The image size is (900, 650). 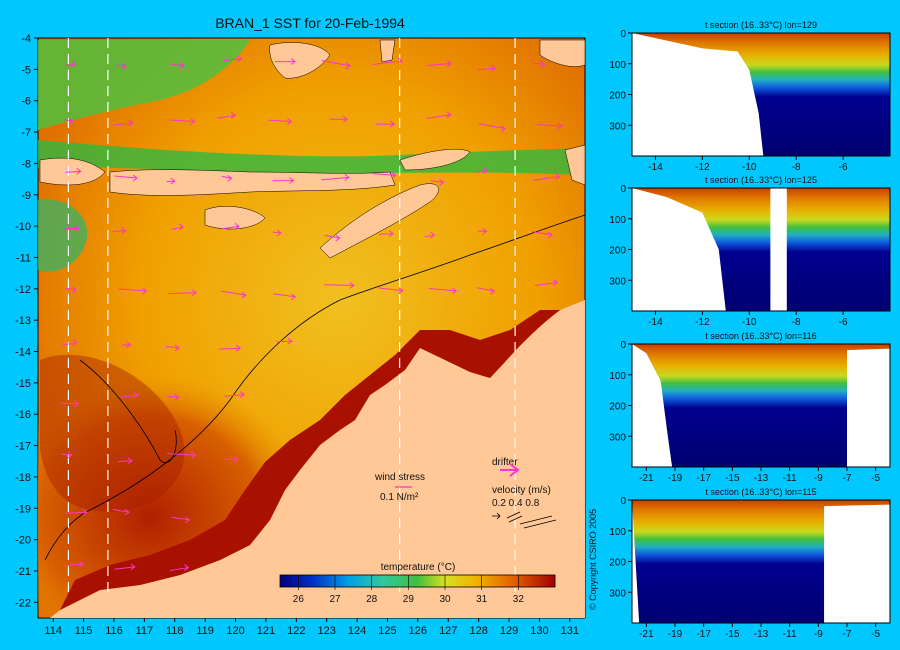 What do you see at coordinates (175, 631) in the screenshot?
I see `lon-tick-label: 118` at bounding box center [175, 631].